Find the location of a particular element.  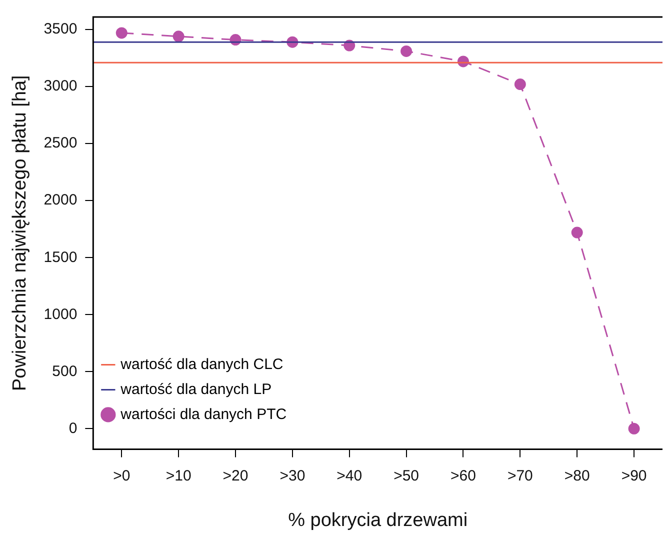

y-tick-label: 3500 is located at coordinates (61, 29).